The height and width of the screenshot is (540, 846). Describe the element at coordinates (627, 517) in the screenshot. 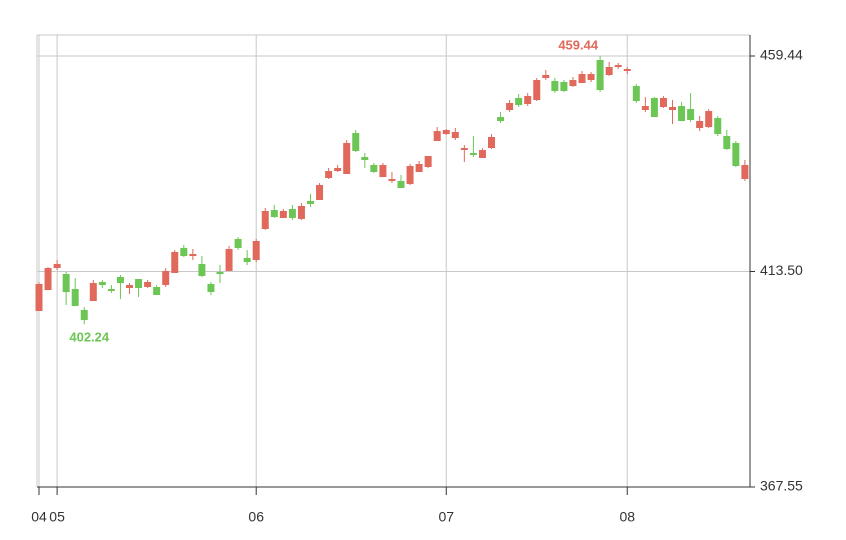

I see `x-tick-label: 08` at that location.